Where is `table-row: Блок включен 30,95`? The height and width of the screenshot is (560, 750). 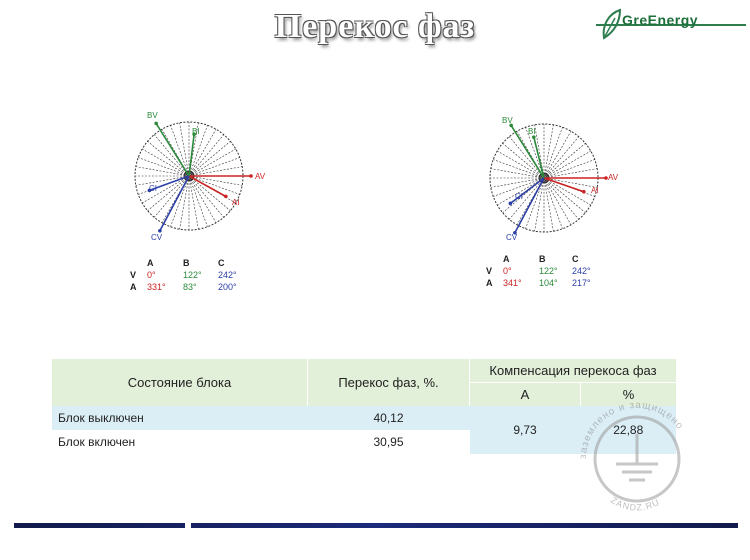 table-row: Блок включен 30,95 is located at coordinates (364, 442).